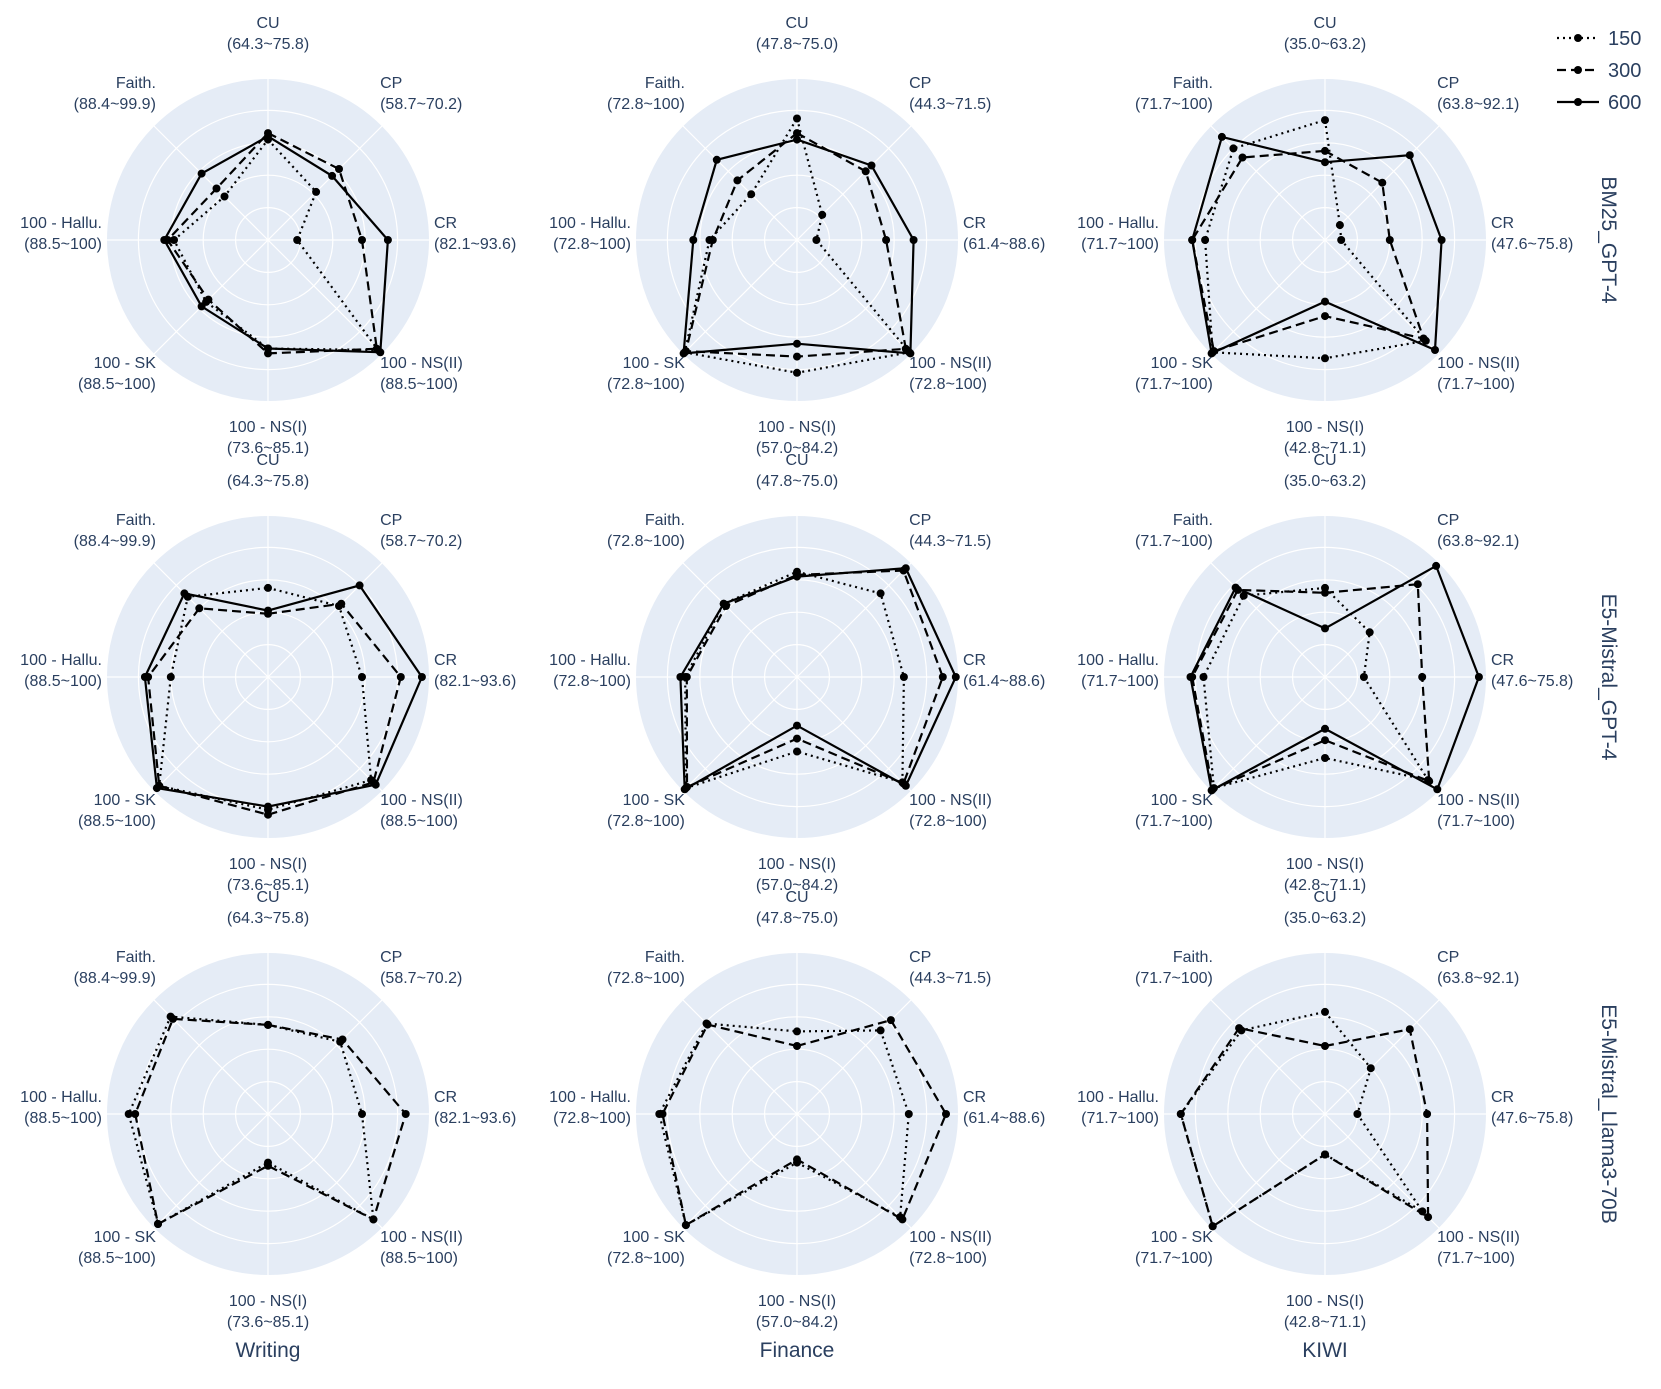 The height and width of the screenshot is (1389, 1661). Describe the element at coordinates (475, 1118) in the screenshot. I see `axis-range-label: (82.1~93.6)` at that location.